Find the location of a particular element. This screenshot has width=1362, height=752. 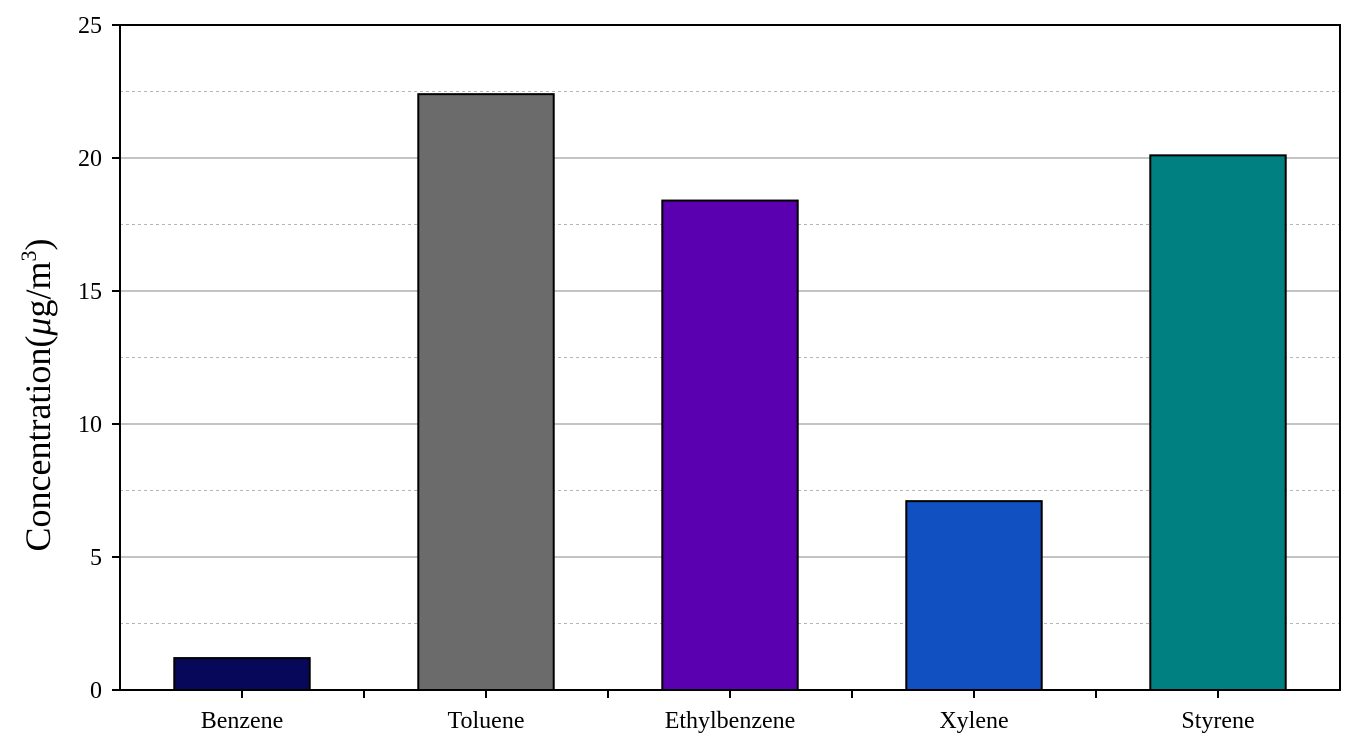

y-axis-label-close: ) is located at coordinates (38, 244).